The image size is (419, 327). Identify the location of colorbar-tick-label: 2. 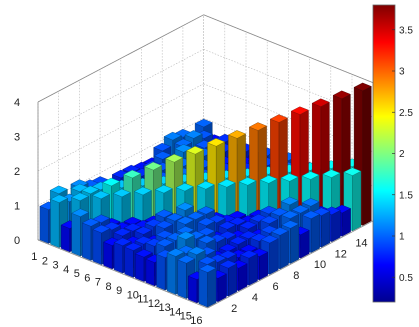
(402, 154).